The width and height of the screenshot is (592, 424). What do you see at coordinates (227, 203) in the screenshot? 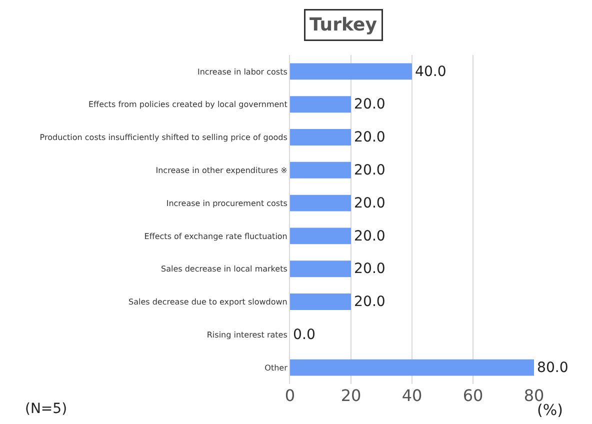
I see `y-tick-label: Increase in procurement costs` at bounding box center [227, 203].